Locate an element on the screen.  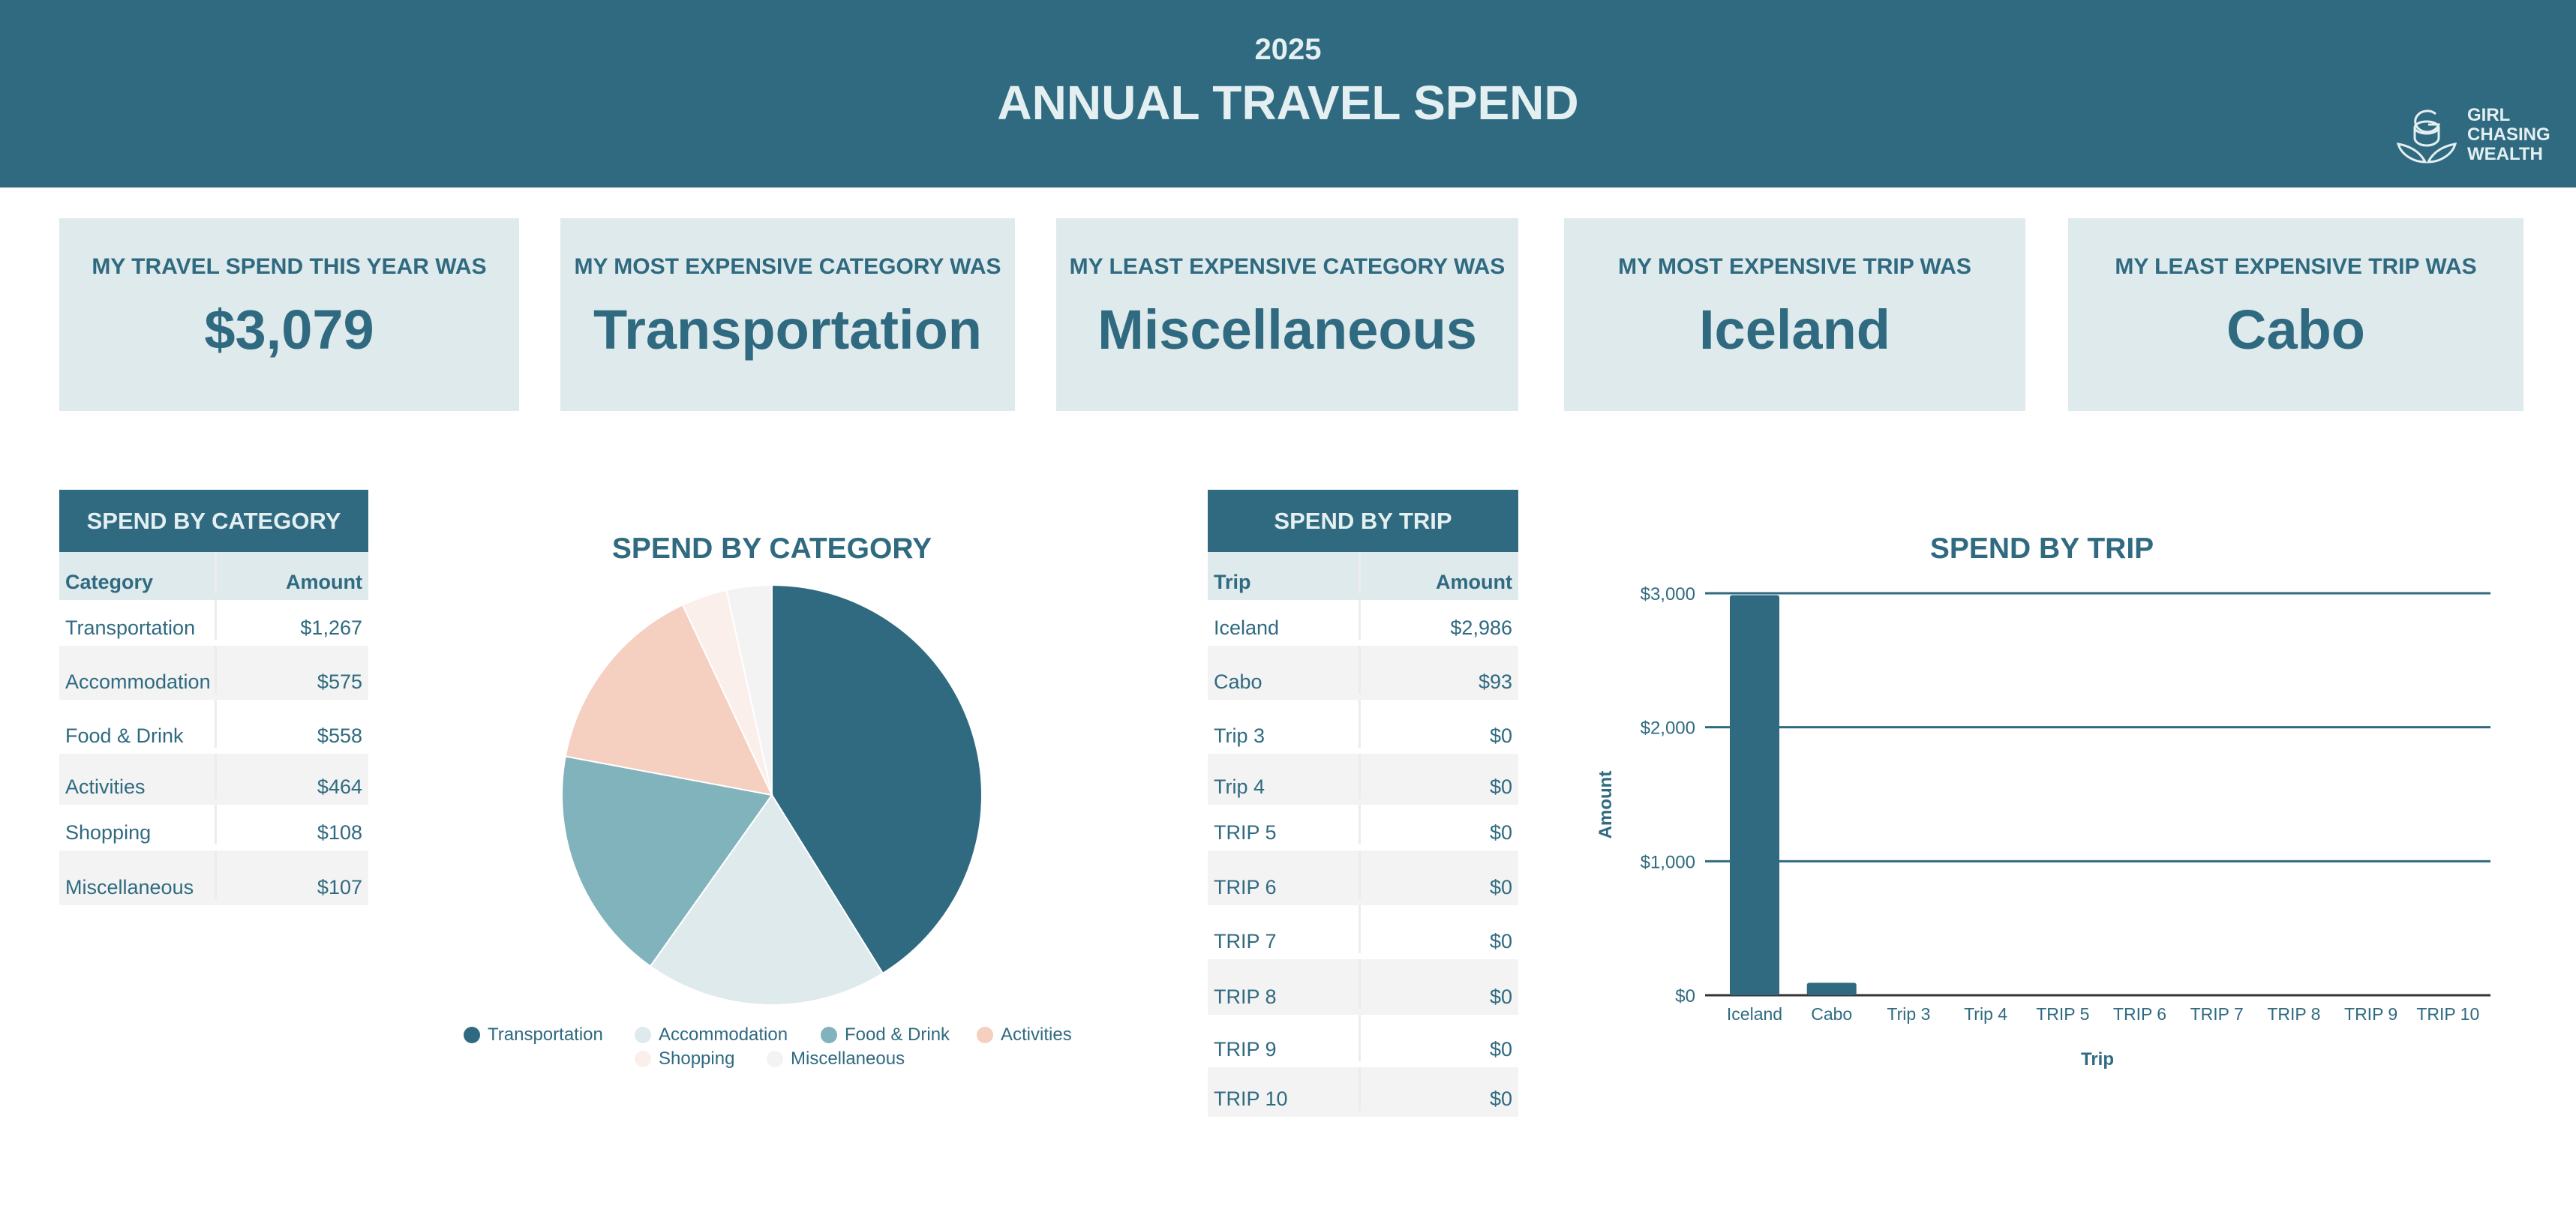
pie-slice-miscellaneous is located at coordinates (749, 690).